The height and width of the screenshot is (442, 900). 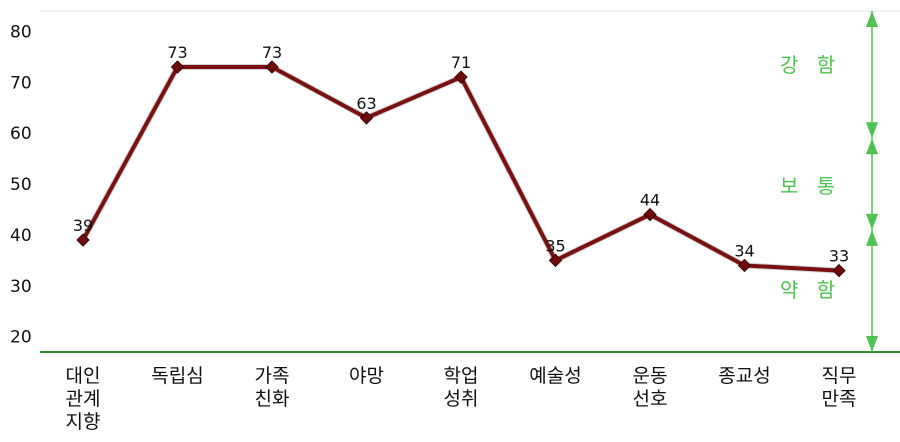 I want to click on x-tick-label: 독립심, so click(x=177, y=376).